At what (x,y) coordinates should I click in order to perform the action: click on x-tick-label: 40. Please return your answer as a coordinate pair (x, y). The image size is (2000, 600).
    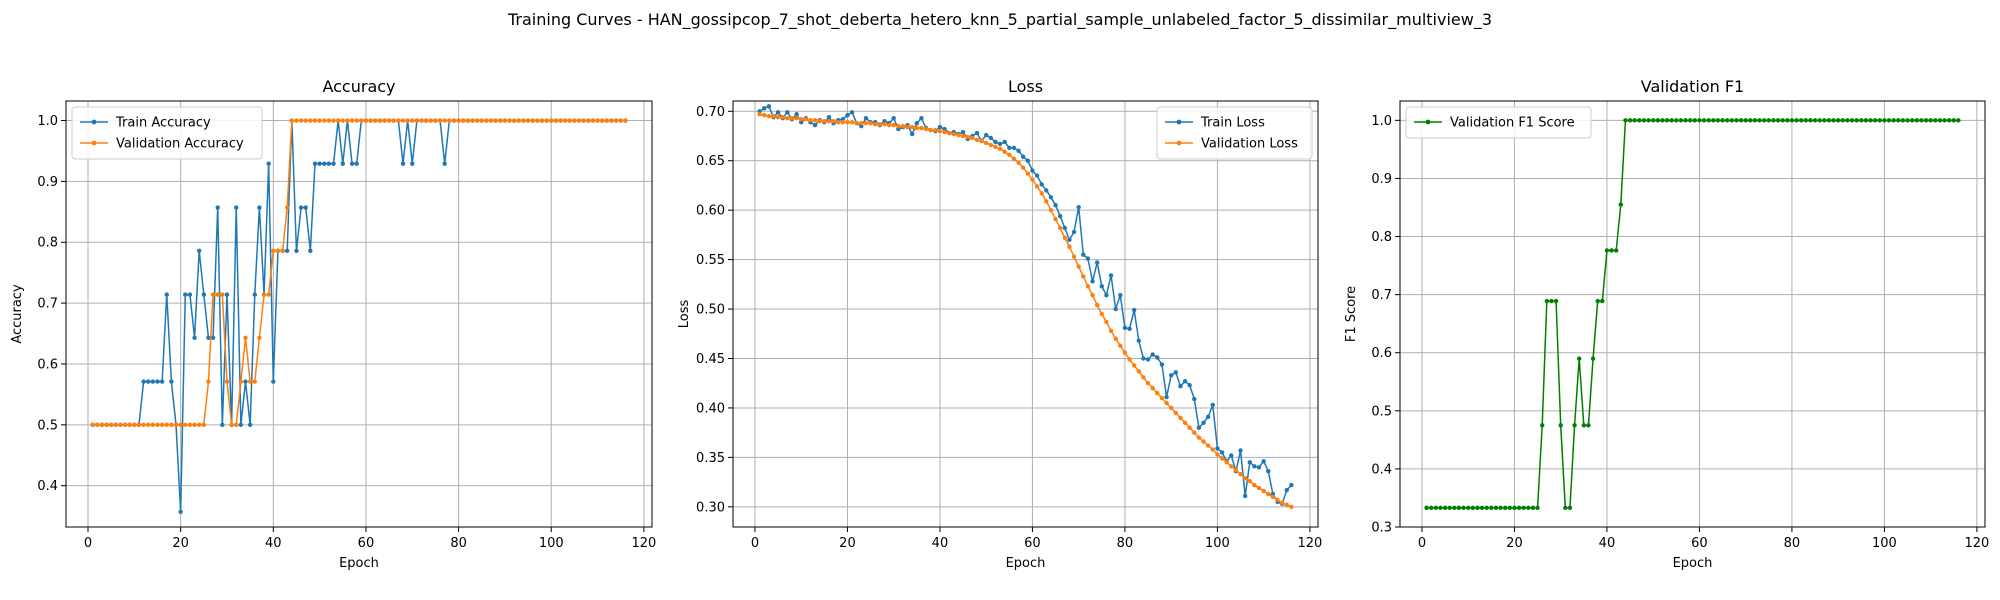
    Looking at the image, I should click on (273, 543).